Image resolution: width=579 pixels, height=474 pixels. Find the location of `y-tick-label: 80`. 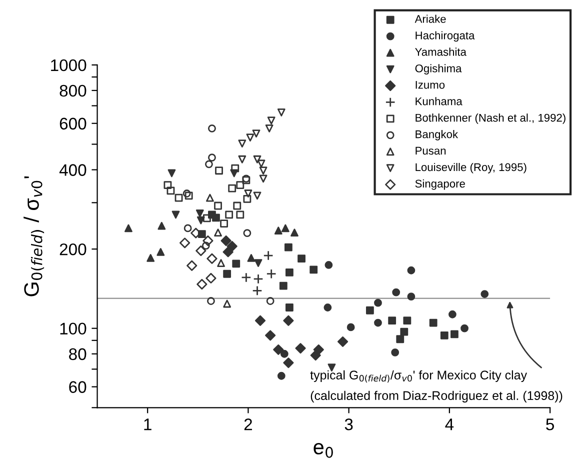

y-tick-label: 80 is located at coordinates (77, 354).